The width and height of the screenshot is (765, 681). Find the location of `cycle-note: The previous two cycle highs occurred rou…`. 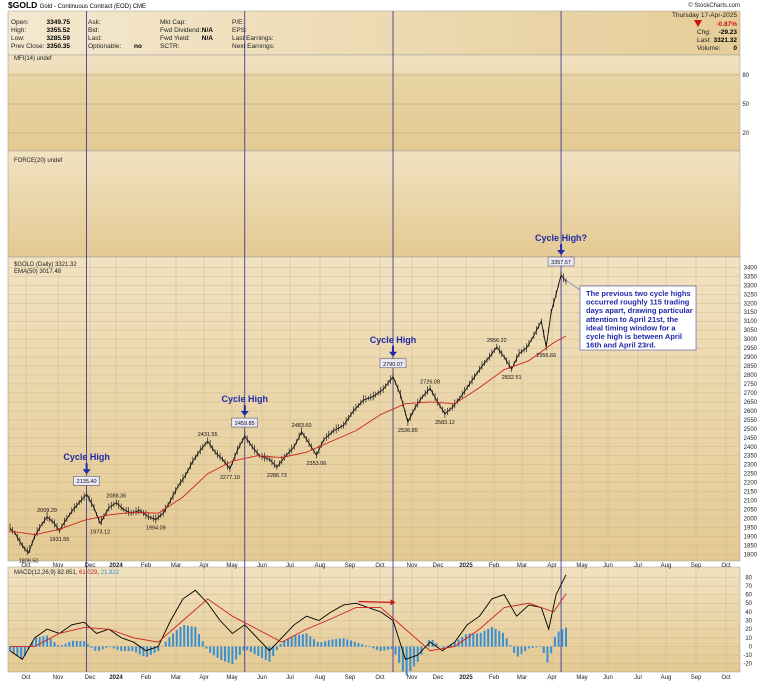

cycle-note: The previous two cycle highs occurred rou… is located at coordinates (639, 319).